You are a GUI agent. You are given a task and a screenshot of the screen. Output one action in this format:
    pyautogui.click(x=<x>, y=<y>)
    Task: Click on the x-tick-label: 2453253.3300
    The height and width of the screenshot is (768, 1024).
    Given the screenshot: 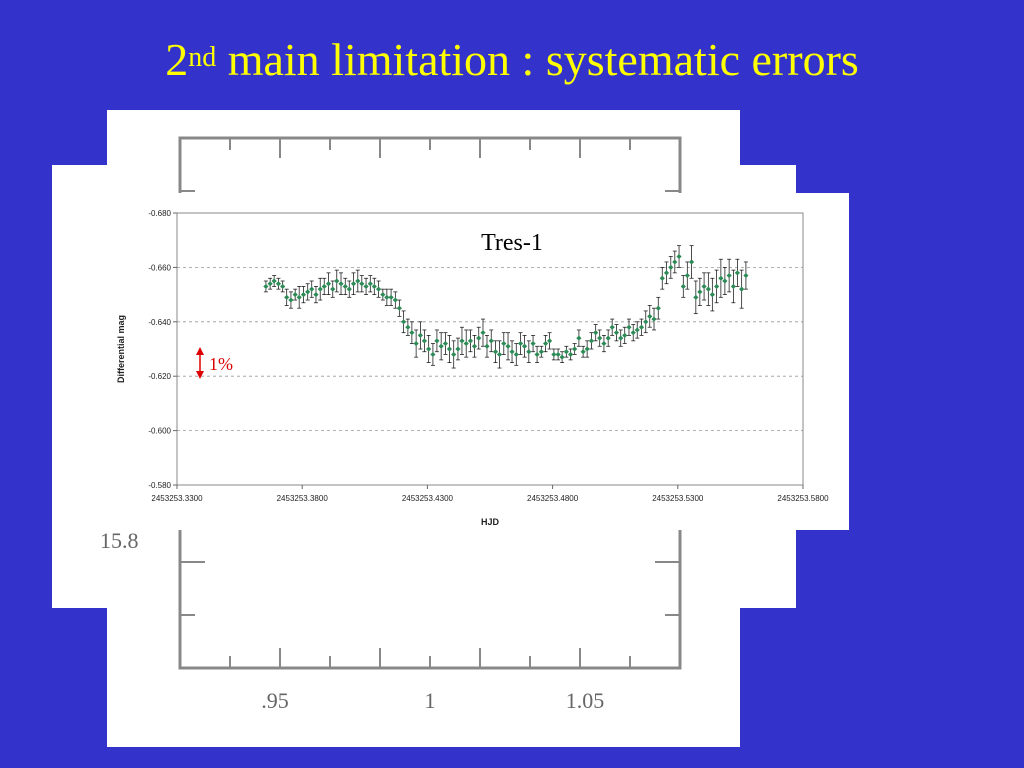 What is the action you would take?
    pyautogui.click(x=177, y=498)
    